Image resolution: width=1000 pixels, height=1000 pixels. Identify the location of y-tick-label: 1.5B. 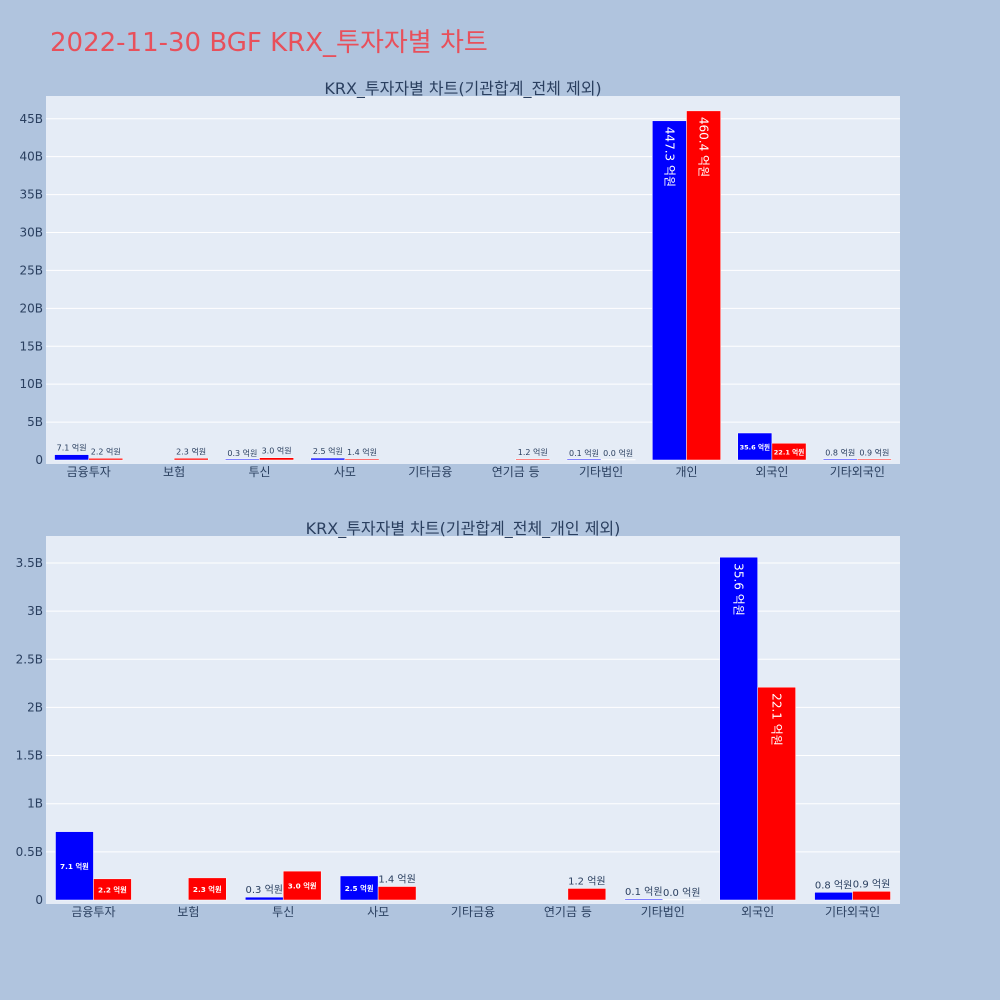
(29, 756).